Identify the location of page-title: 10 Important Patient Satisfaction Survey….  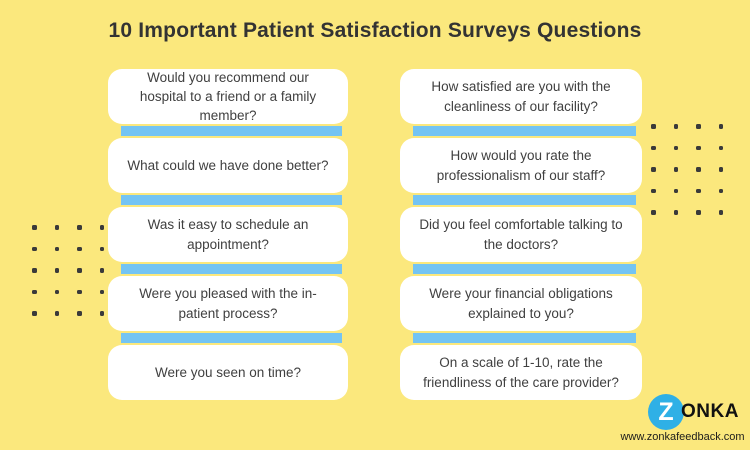
(375, 30).